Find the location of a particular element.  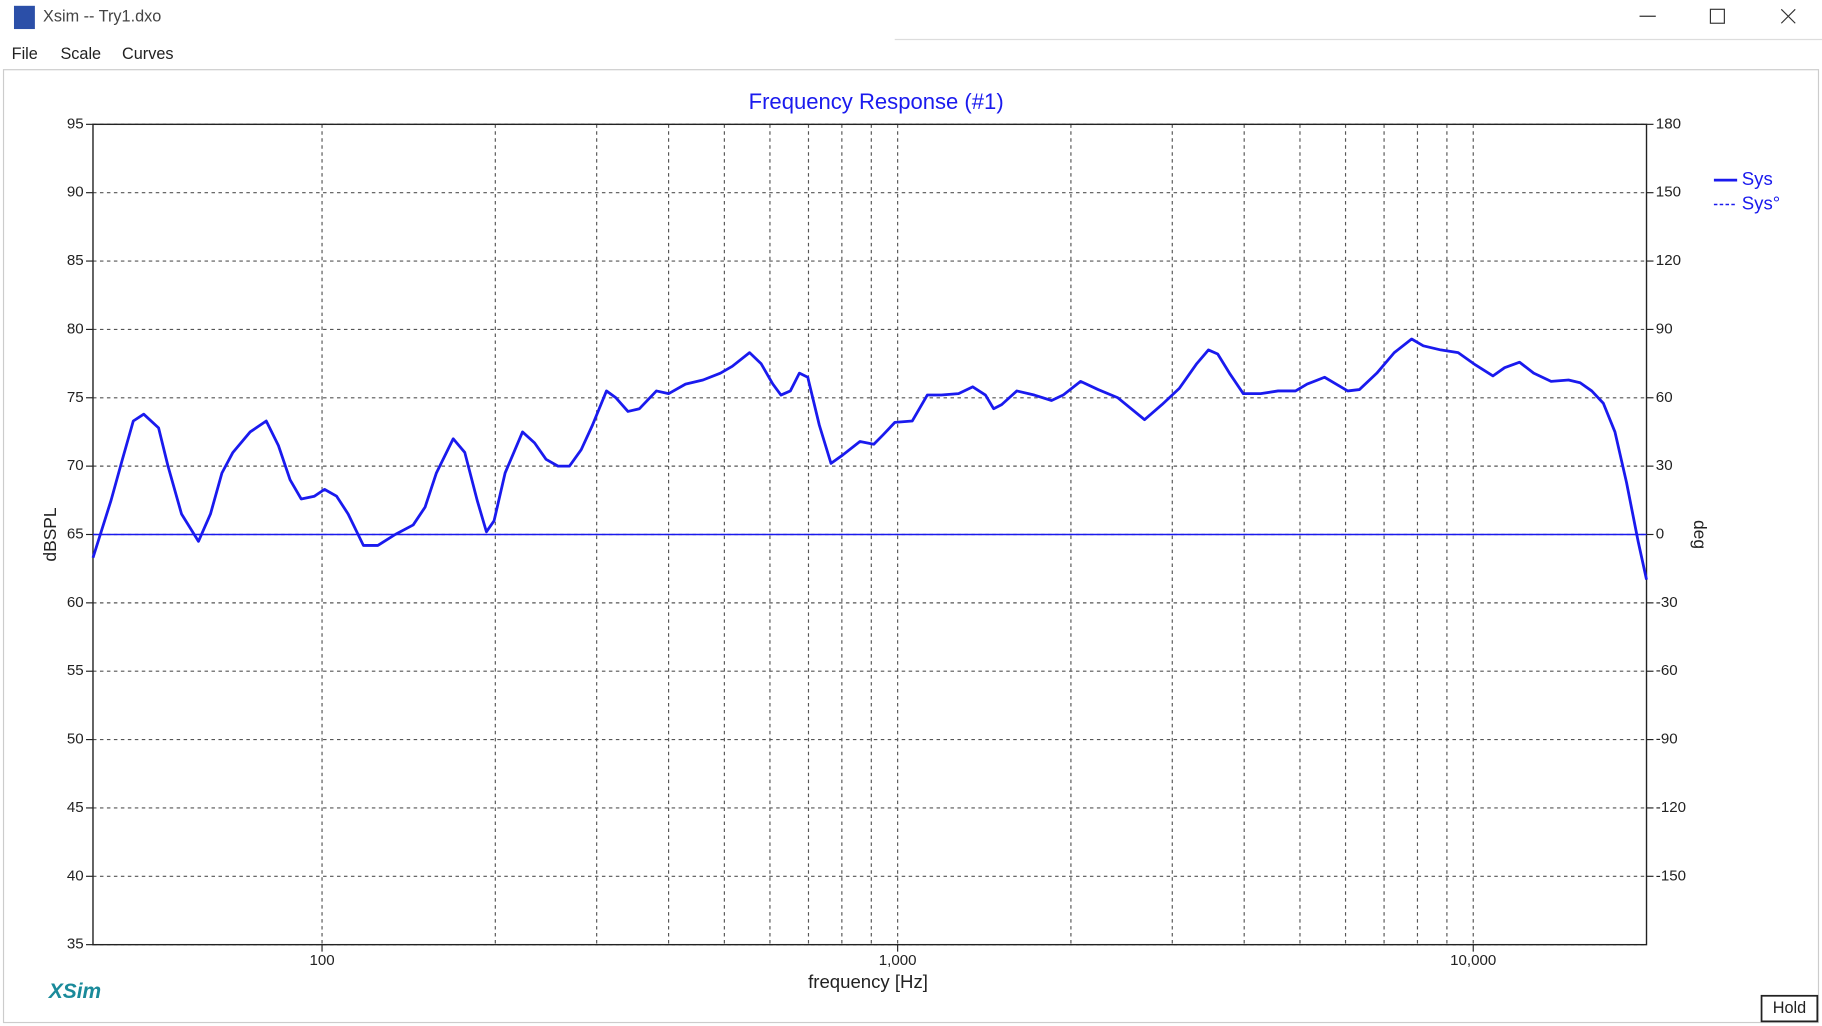

y2-axis-label: deg is located at coordinates (1700, 534).